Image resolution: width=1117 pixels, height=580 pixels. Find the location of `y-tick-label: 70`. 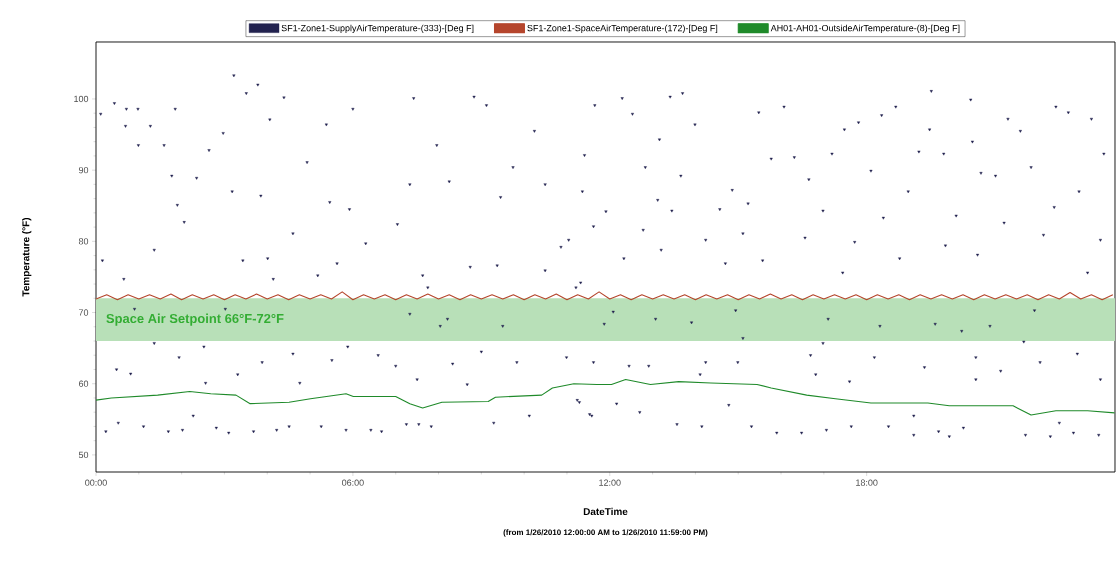

y-tick-label: 70 is located at coordinates (83, 312).